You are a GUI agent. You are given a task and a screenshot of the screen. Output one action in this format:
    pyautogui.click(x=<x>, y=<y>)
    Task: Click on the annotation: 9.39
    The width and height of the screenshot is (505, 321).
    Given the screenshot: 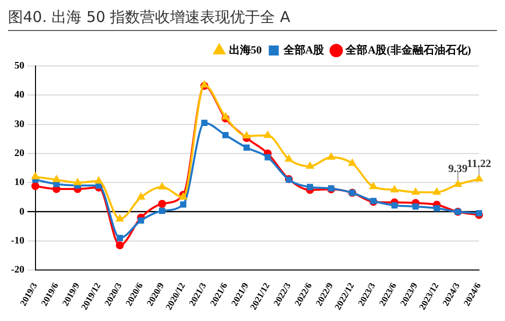 What is the action you would take?
    pyautogui.click(x=458, y=169)
    